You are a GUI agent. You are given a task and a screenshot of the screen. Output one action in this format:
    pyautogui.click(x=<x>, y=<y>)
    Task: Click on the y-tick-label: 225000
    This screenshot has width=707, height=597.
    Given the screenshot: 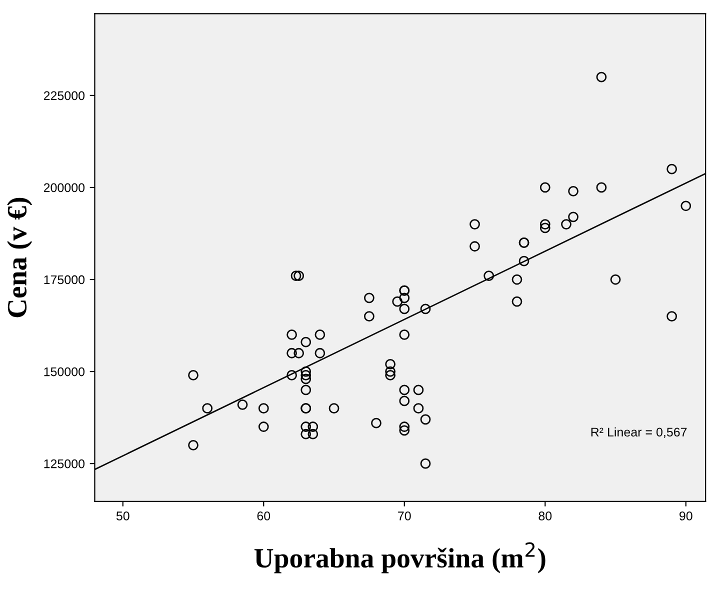 What is the action you would take?
    pyautogui.click(x=64, y=95)
    